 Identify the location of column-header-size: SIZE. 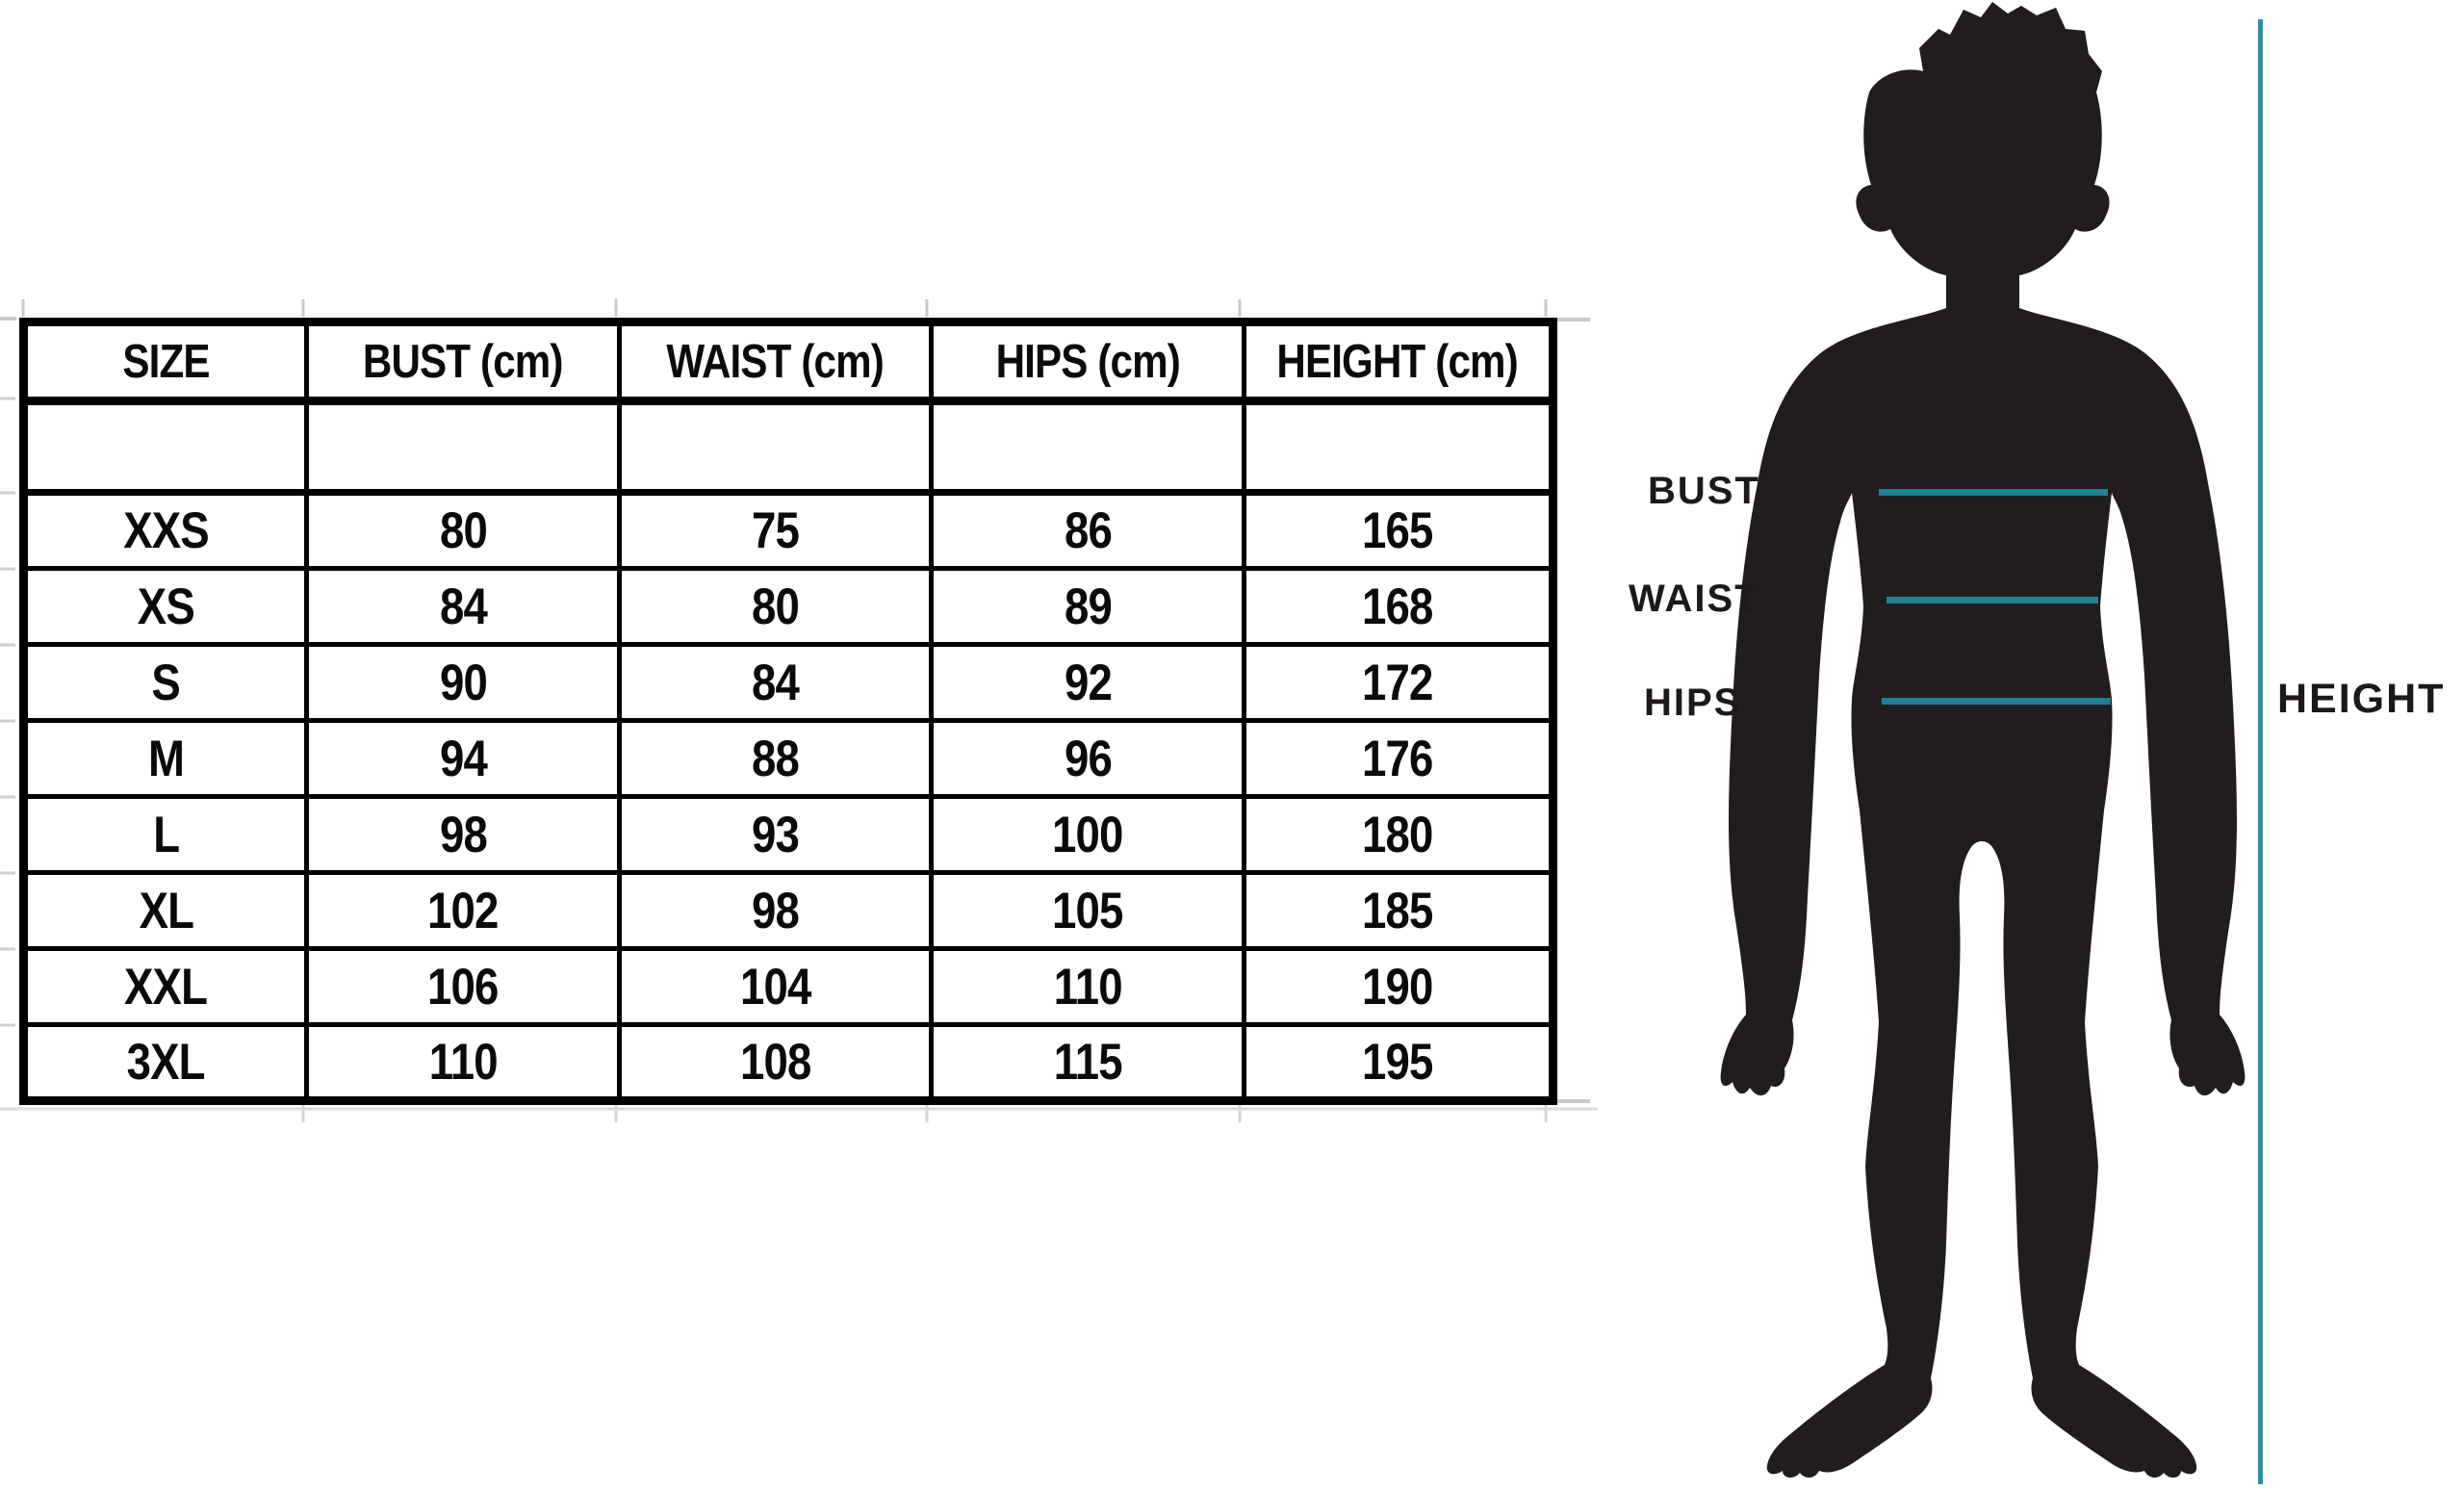
(165, 362).